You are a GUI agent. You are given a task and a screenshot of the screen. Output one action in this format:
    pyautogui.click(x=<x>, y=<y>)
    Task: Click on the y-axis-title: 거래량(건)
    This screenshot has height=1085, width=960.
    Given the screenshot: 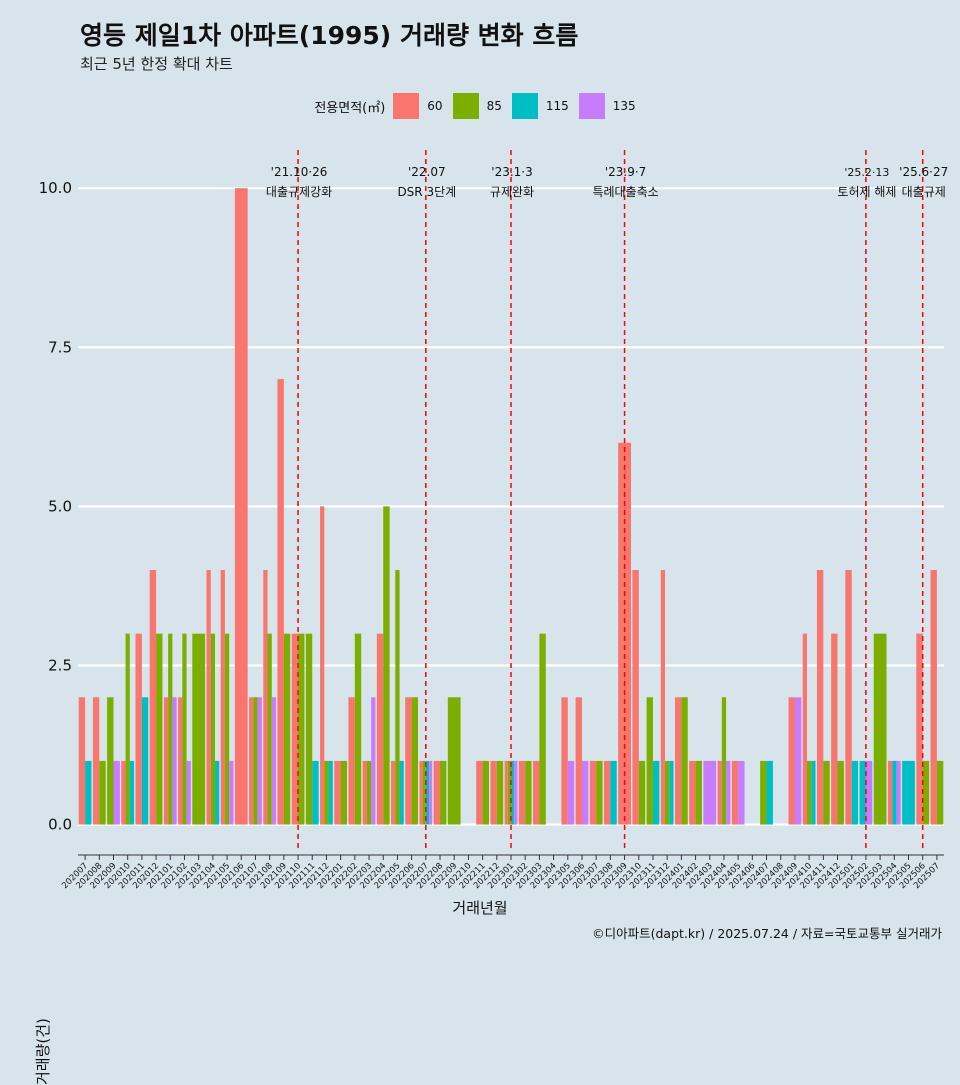 What is the action you would take?
    pyautogui.click(x=43, y=1051)
    